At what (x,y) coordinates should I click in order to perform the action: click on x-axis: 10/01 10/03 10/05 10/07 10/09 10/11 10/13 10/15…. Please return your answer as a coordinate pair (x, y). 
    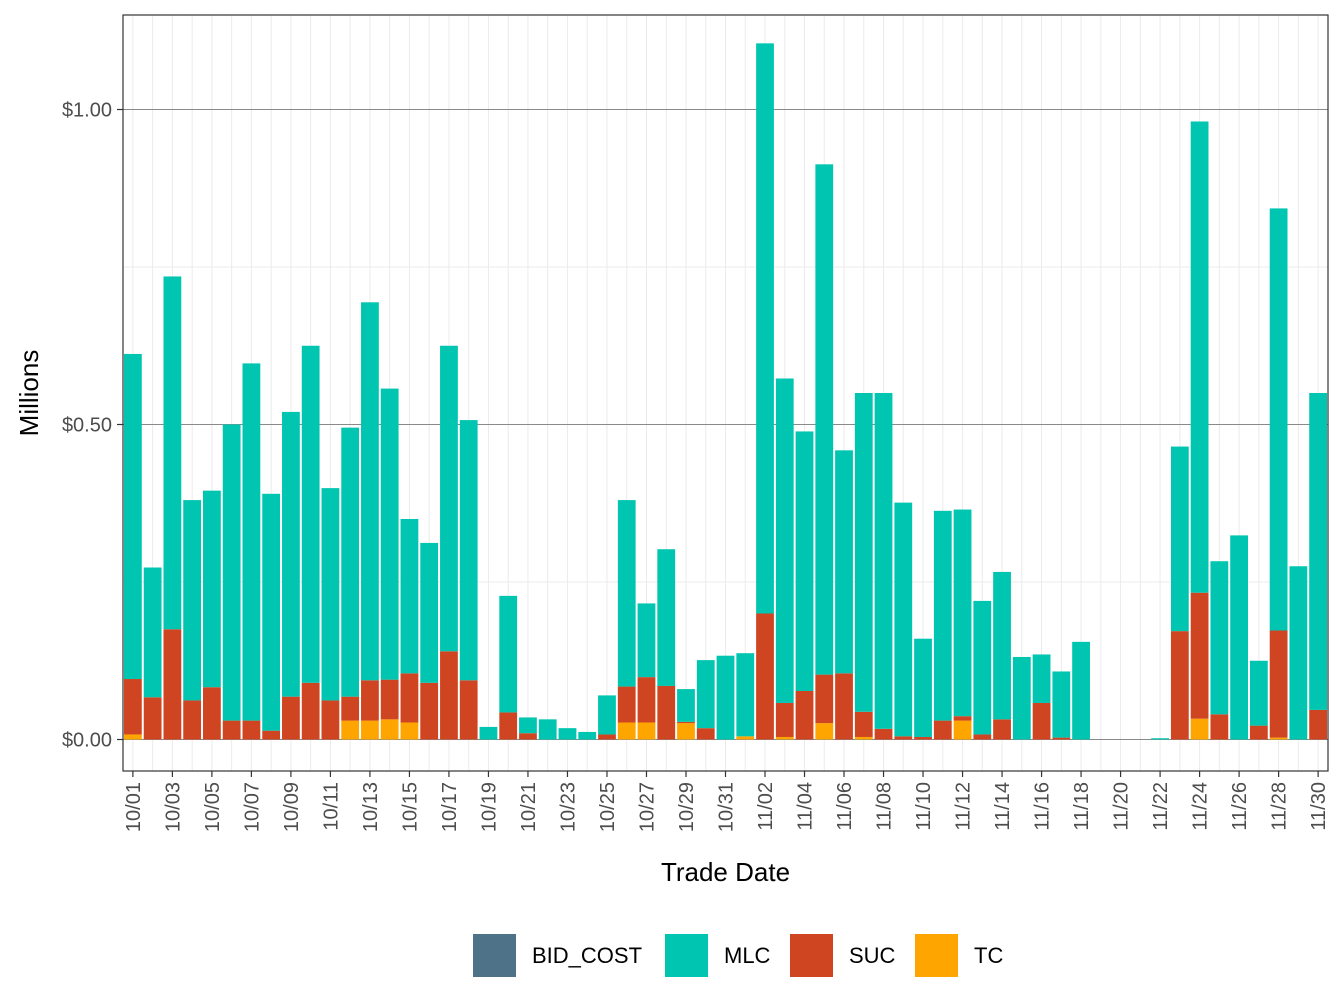
    Looking at the image, I should click on (726, 801).